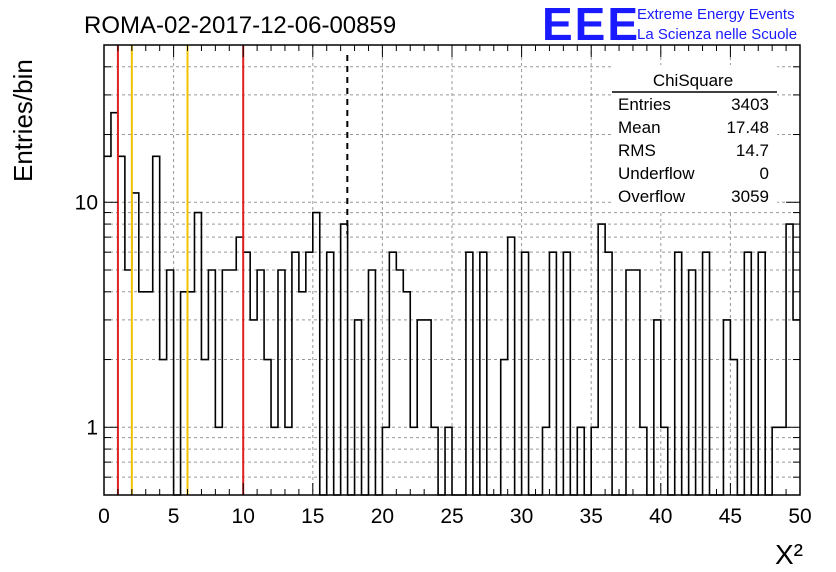  Describe the element at coordinates (591, 25) in the screenshot. I see `brand-logo-text: EEE` at that location.